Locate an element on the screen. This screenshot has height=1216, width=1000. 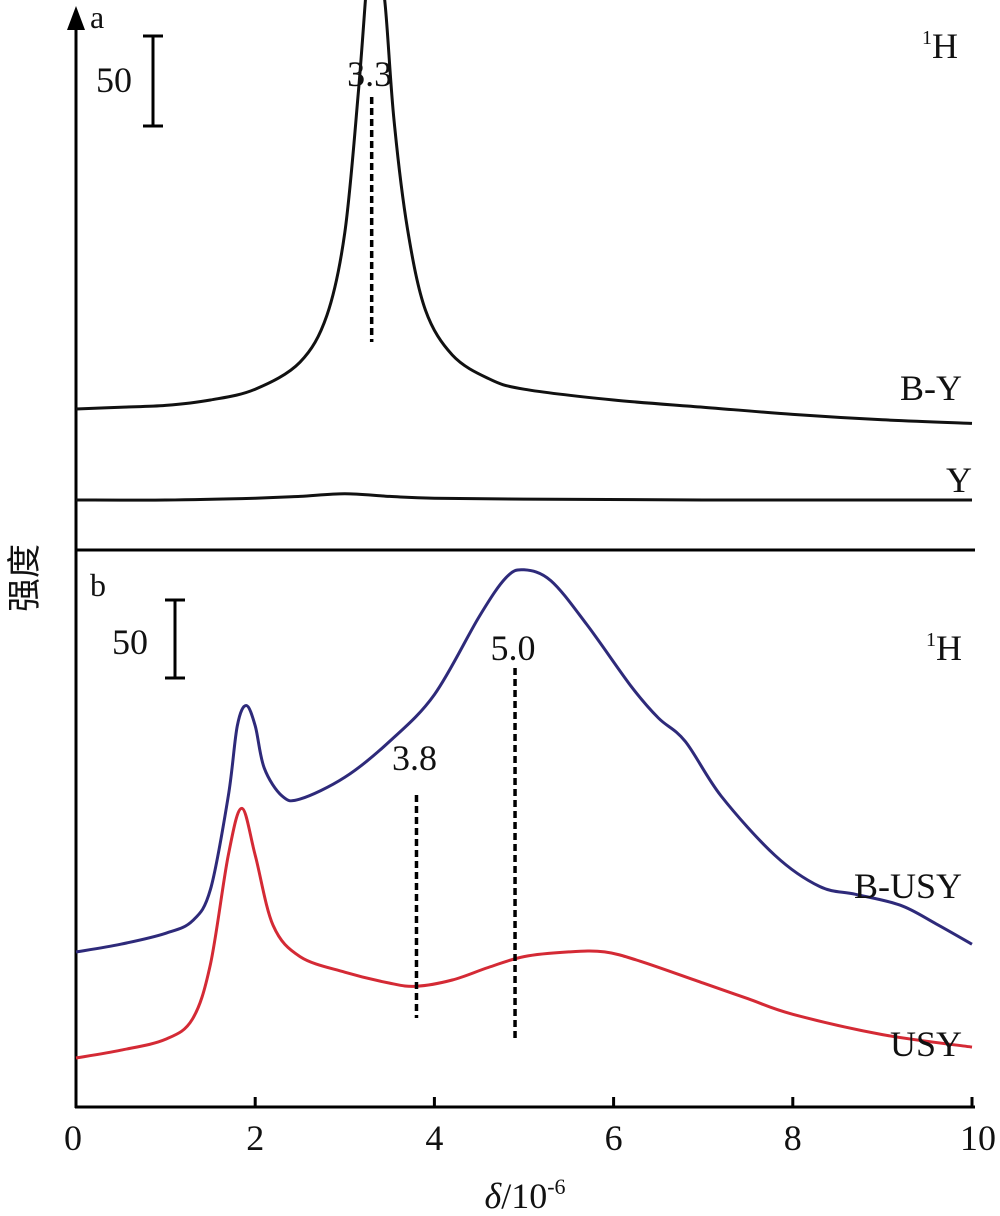
series-label-b-usy: B-USY is located at coordinates (908, 886).